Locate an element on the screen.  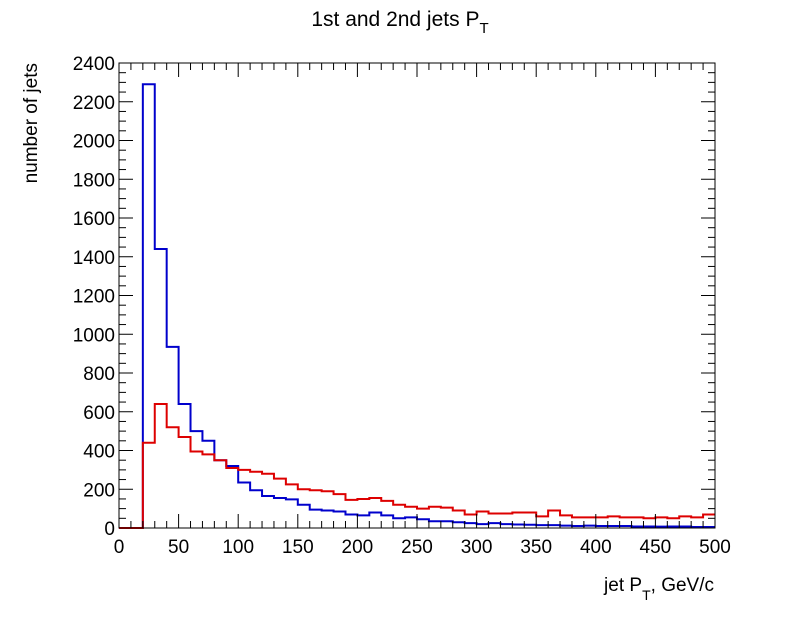
x-axis-label: jet PT, GeV/c is located at coordinates (658, 589).